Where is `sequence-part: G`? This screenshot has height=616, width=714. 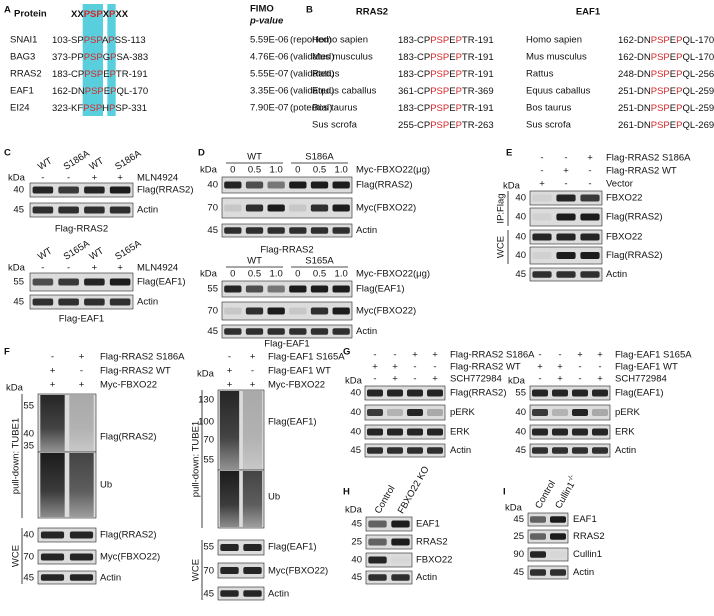
sequence-part: G is located at coordinates (106, 57).